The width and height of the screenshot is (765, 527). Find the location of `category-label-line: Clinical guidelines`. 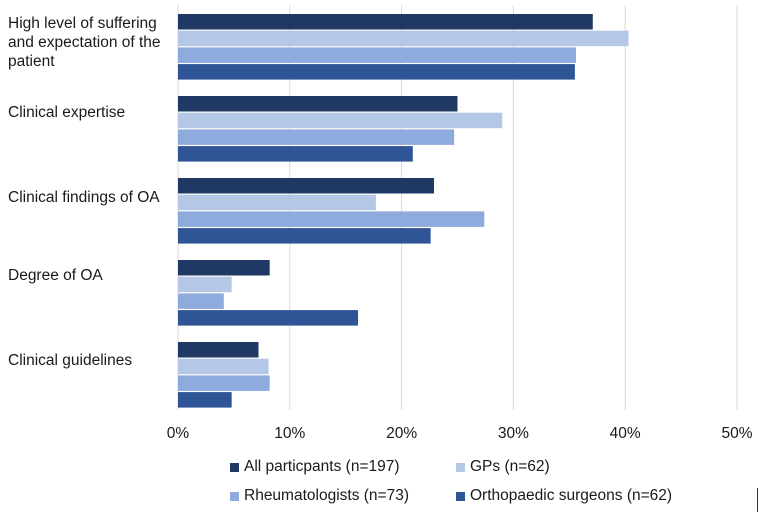

category-label-line: Clinical guidelines is located at coordinates (70, 360).